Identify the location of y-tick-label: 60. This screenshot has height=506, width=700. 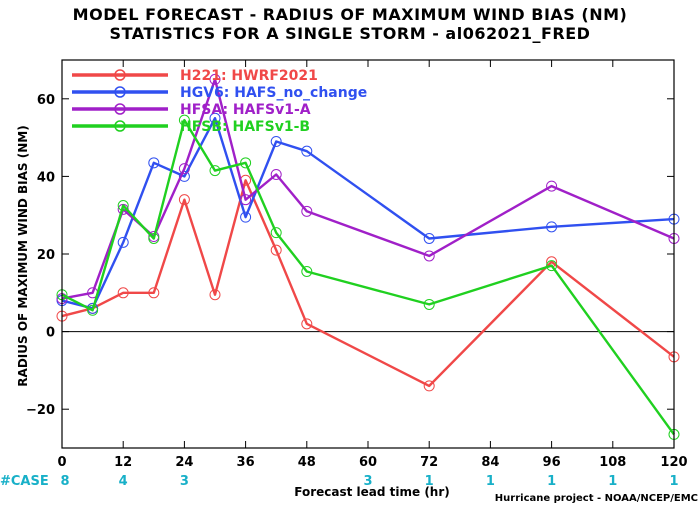
(46, 100).